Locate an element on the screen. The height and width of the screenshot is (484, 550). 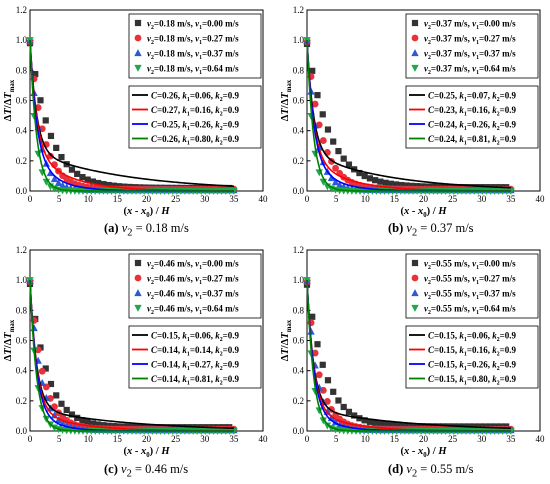
x-axis-label: (x - x0) / H is located at coordinates (147, 212).